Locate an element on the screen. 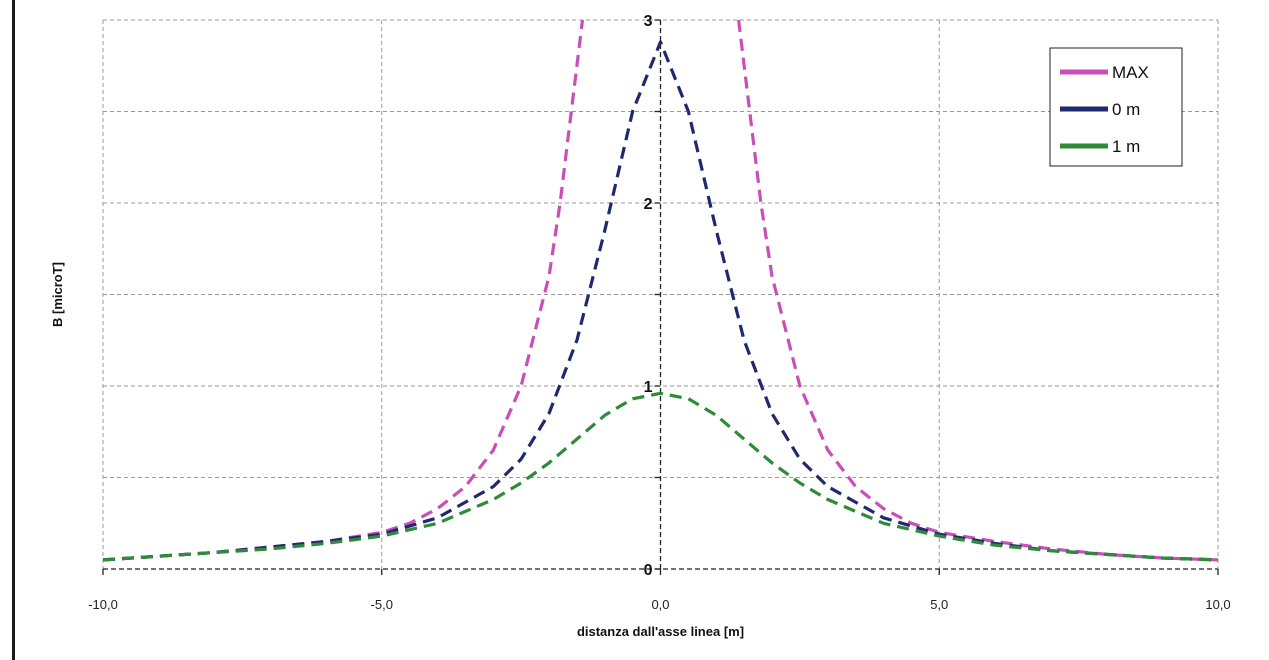  y-tick-label: 2 is located at coordinates (648, 204).